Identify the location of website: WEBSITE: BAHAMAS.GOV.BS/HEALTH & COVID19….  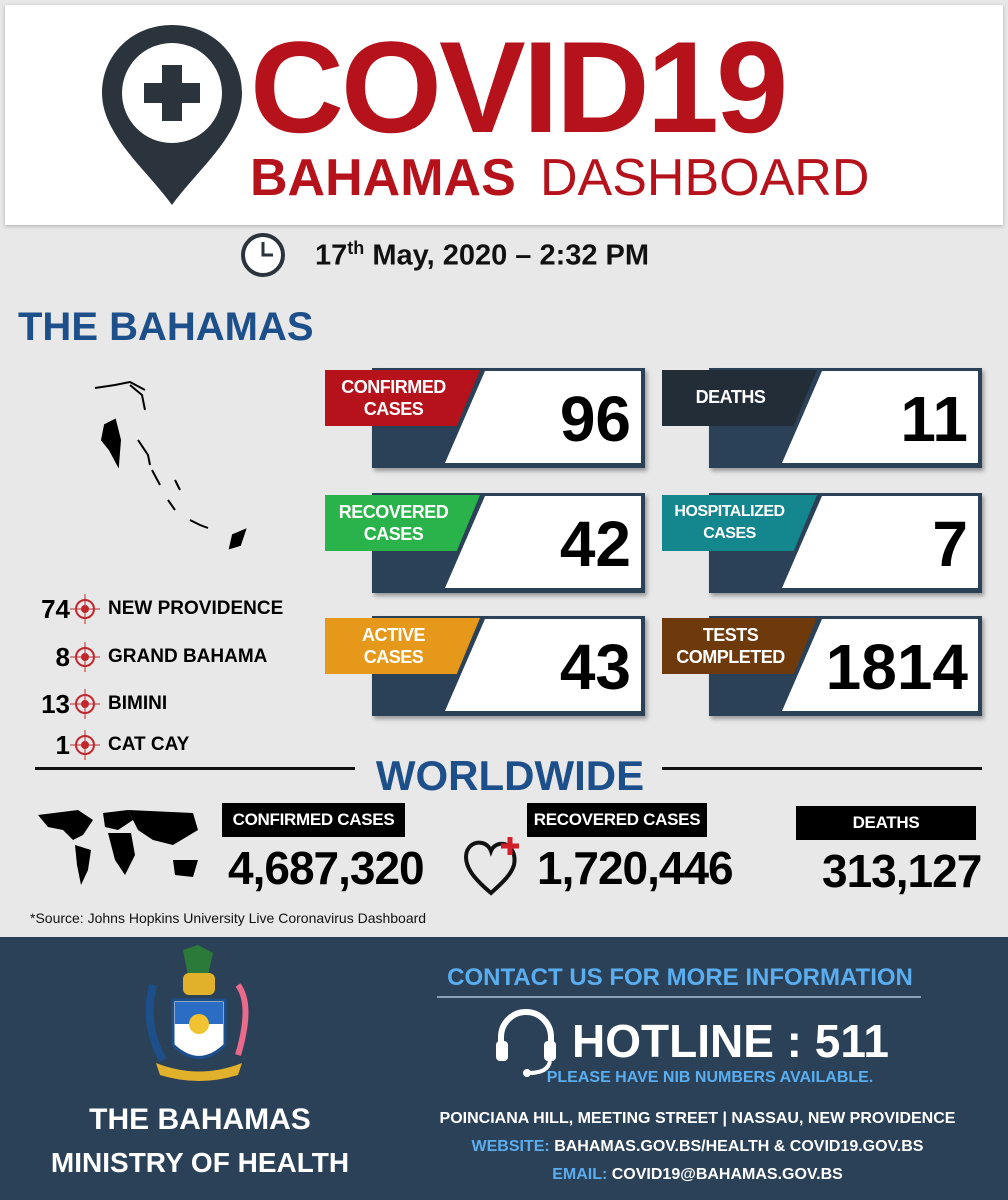
(697, 1147).